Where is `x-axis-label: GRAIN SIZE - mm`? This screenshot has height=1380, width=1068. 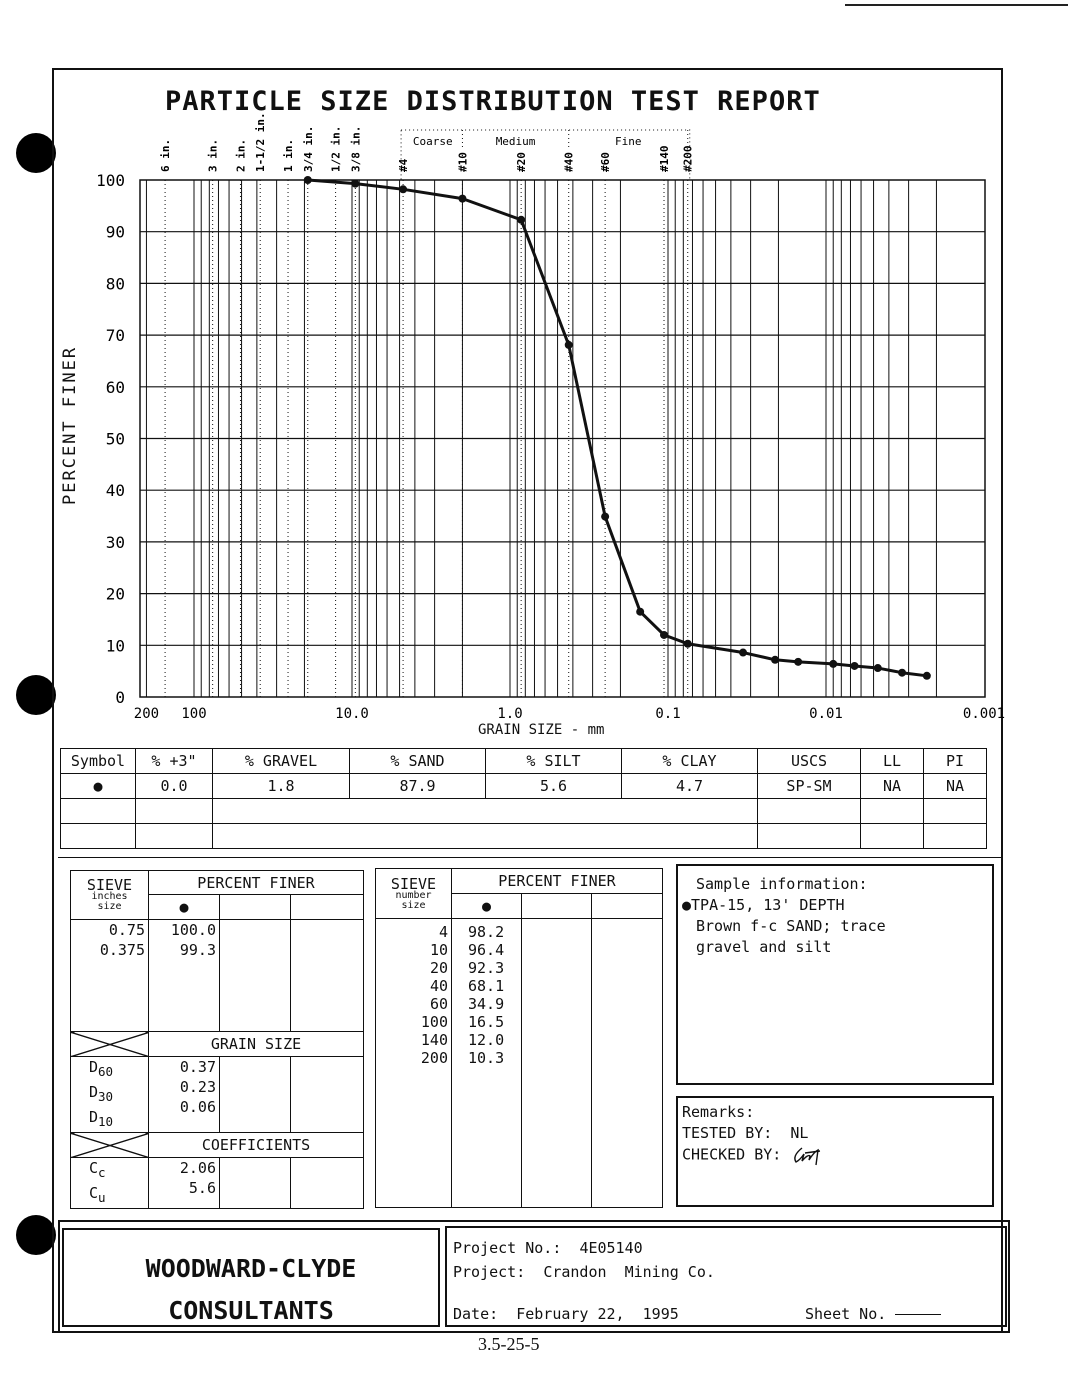 x-axis-label: GRAIN SIZE - mm is located at coordinates (541, 730).